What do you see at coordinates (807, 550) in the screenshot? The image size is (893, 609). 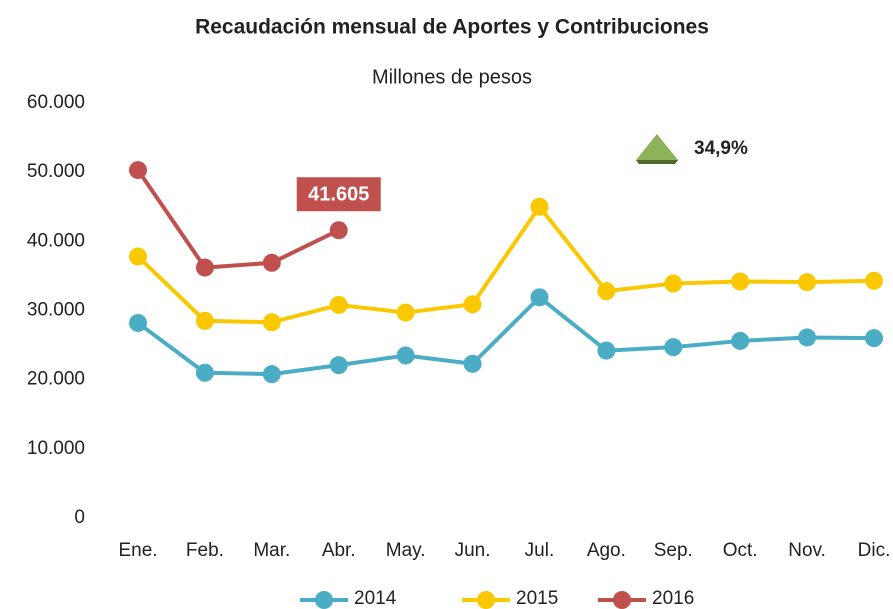 I see `x-tick-label: Nov.` at bounding box center [807, 550].